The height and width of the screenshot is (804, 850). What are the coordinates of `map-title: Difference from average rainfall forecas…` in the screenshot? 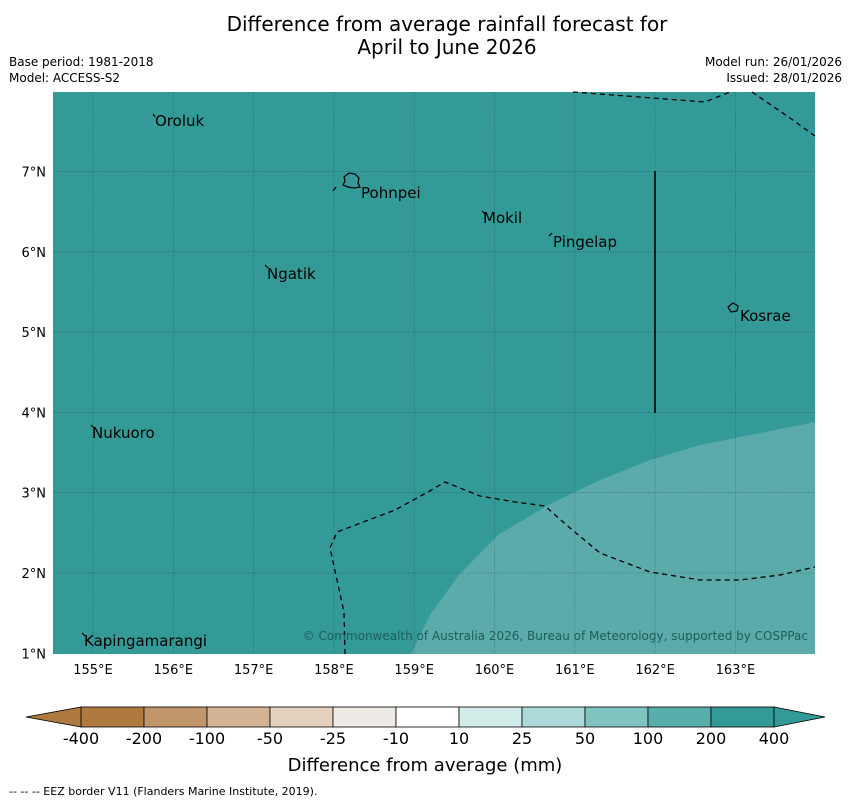 It's located at (425, 36).